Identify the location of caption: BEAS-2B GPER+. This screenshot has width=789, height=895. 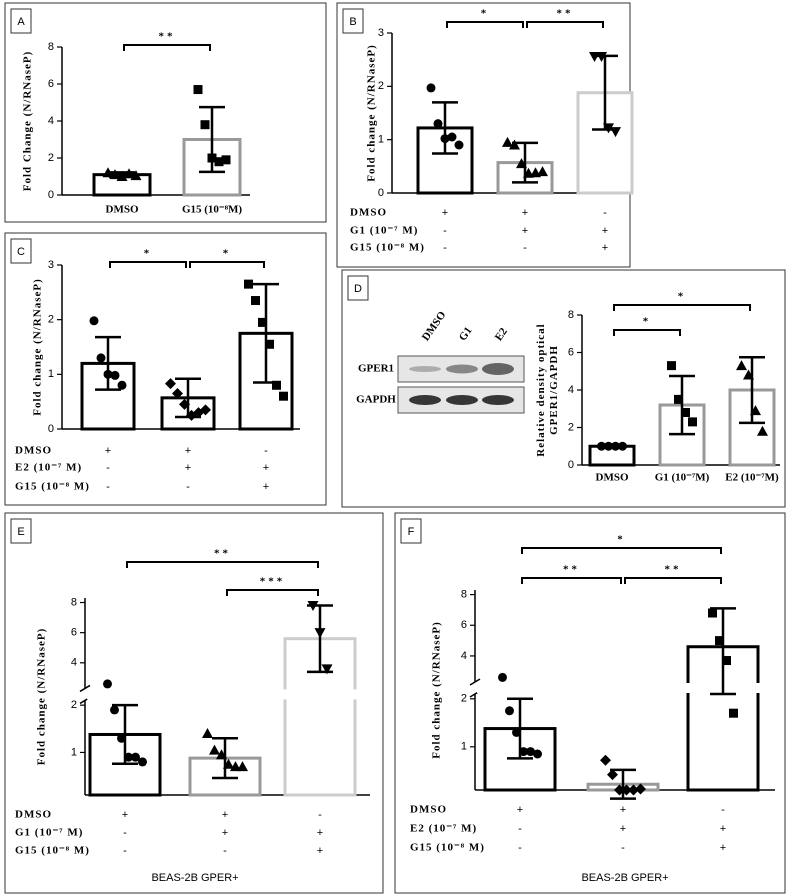
(624, 878).